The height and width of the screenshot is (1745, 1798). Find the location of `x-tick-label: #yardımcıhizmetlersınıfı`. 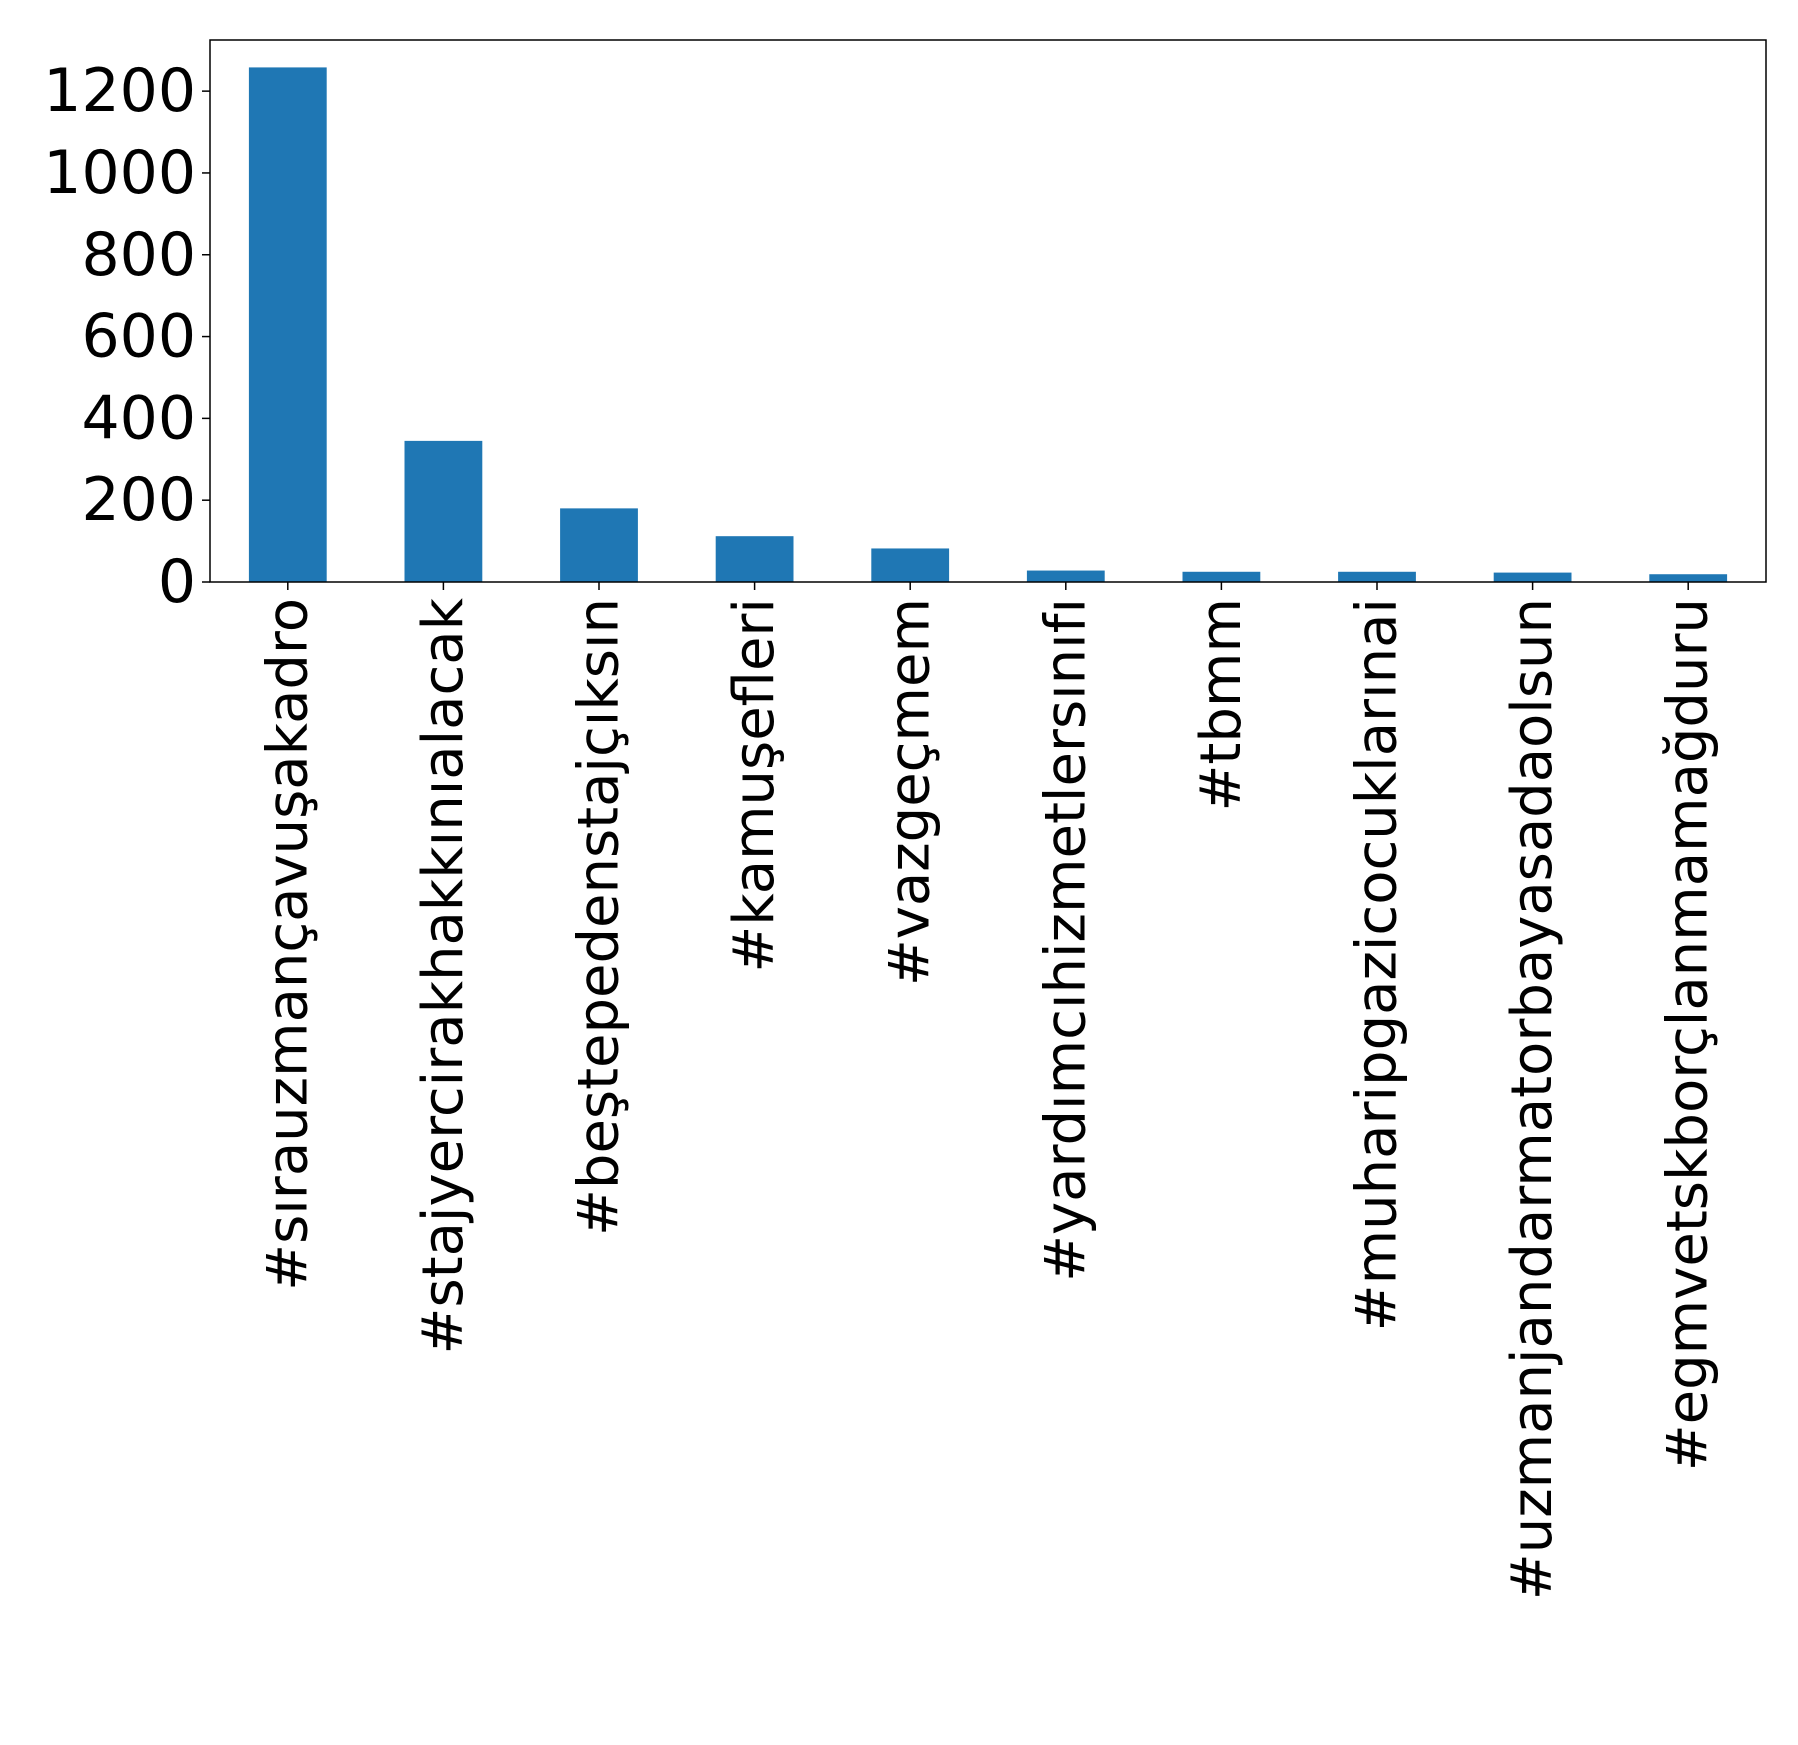

x-tick-label: #yardımcıhizmetlersınıfı is located at coordinates (1065, 940).